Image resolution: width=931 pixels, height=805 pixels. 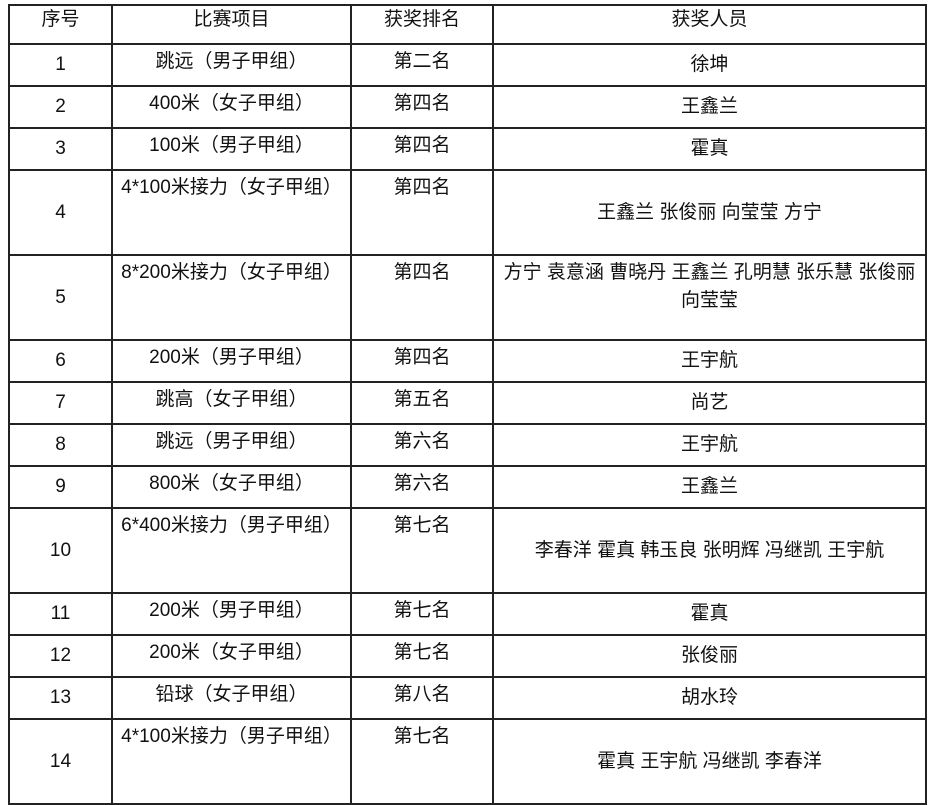 What do you see at coordinates (60, 550) in the screenshot?
I see `cell-number: 10` at bounding box center [60, 550].